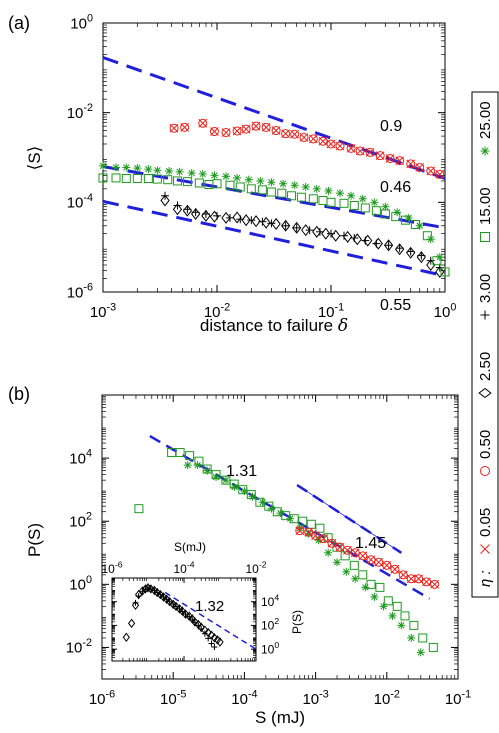  What do you see at coordinates (209, 606) in the screenshot?
I see `inset-slope-label: 1.32` at bounding box center [209, 606].